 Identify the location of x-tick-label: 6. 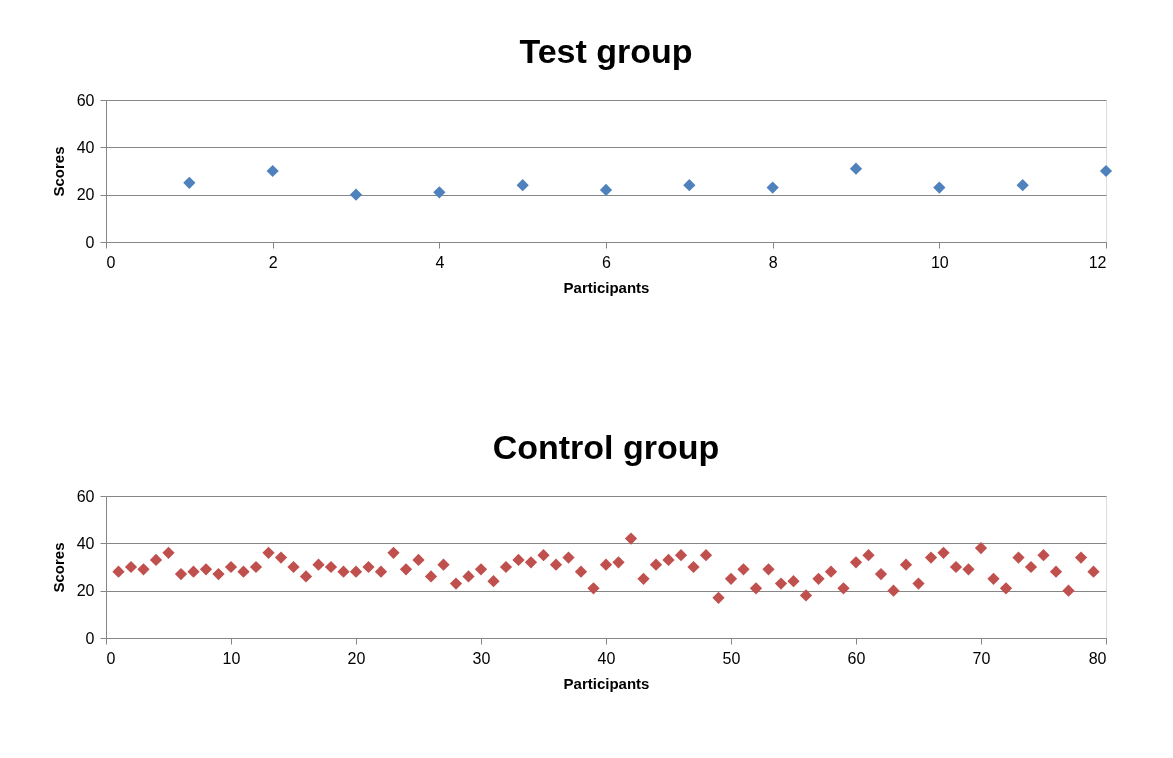
(607, 262).